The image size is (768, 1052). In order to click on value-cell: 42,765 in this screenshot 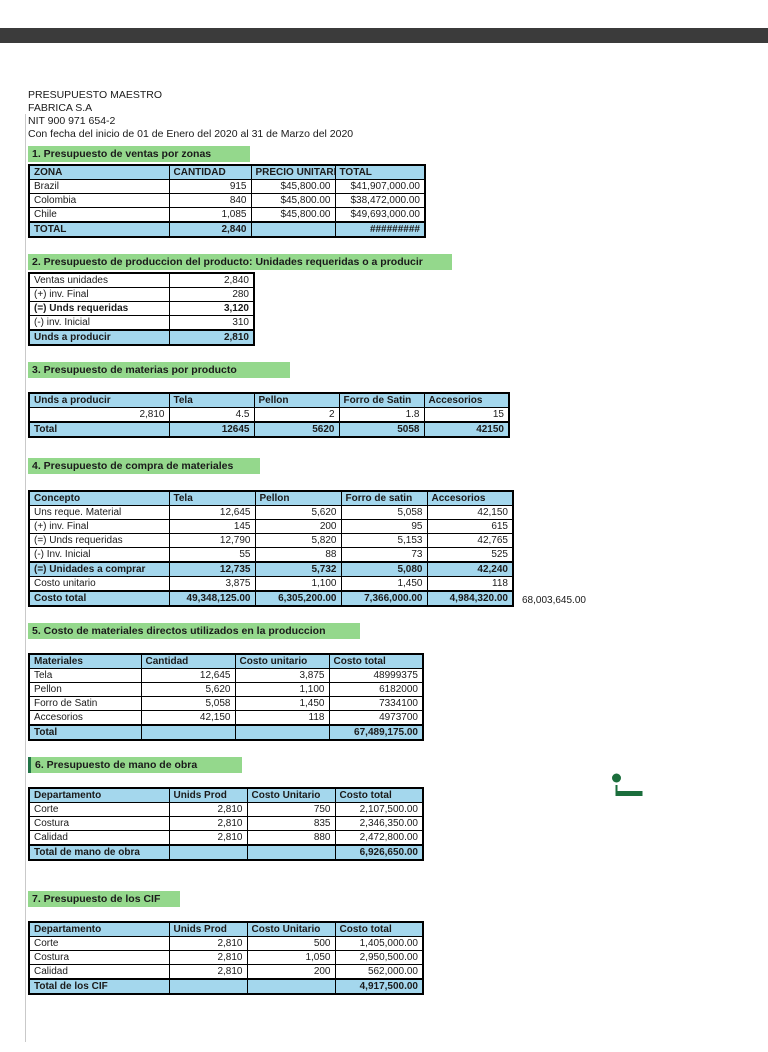, I will do `click(470, 540)`.